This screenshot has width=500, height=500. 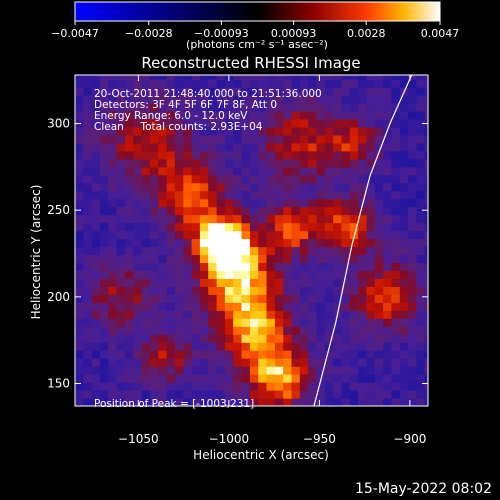 I want to click on colorbar-tick-label: −0.0047, so click(x=75, y=33).